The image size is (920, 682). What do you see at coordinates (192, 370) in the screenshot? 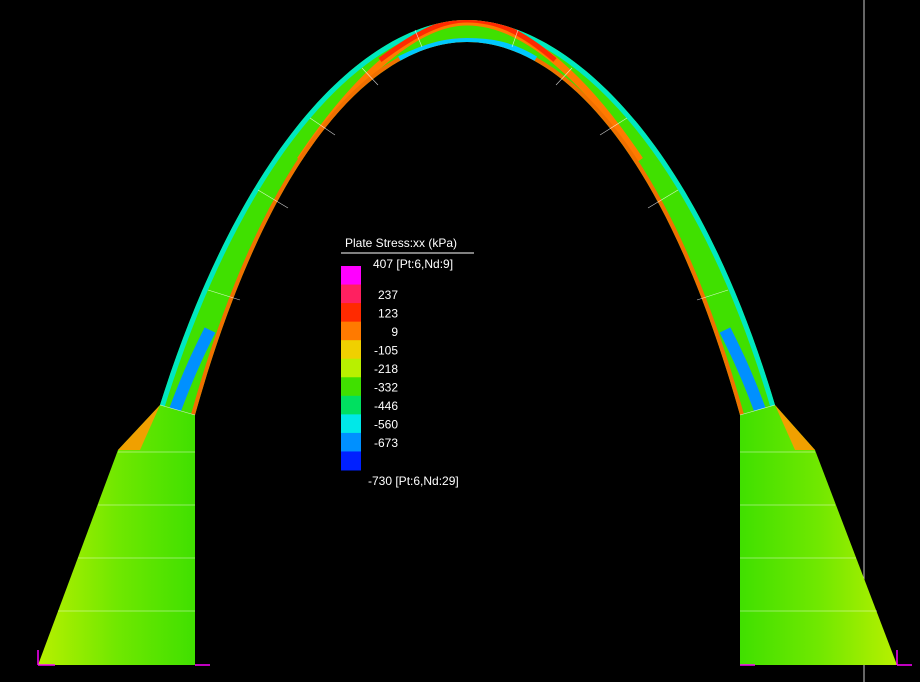
I see `left-knee-band` at bounding box center [192, 370].